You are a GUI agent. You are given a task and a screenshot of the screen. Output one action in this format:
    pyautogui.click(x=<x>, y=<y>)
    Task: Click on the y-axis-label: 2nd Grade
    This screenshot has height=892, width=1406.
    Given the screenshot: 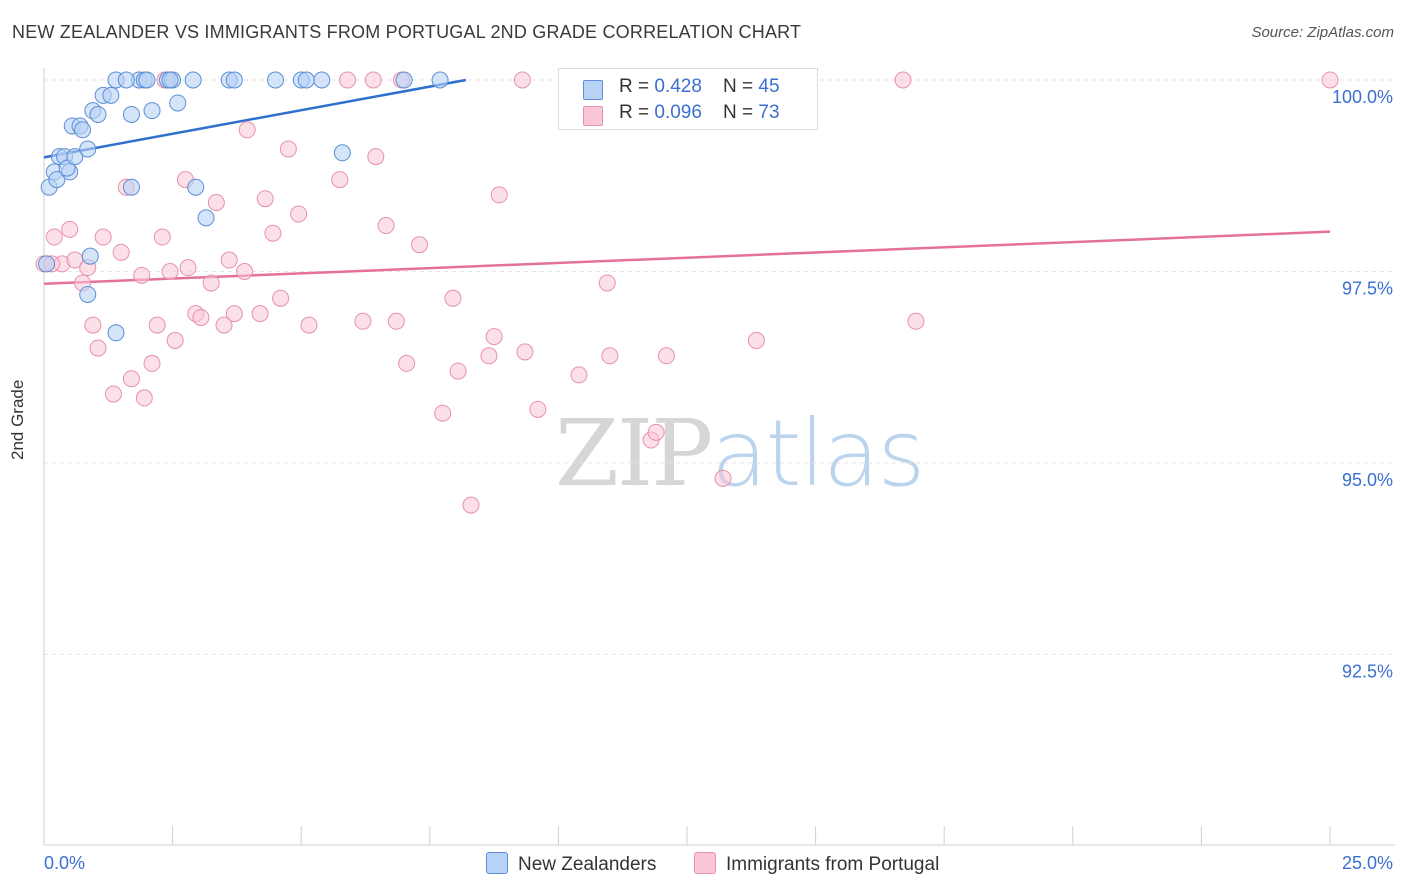 What is the action you would take?
    pyautogui.click(x=17, y=419)
    